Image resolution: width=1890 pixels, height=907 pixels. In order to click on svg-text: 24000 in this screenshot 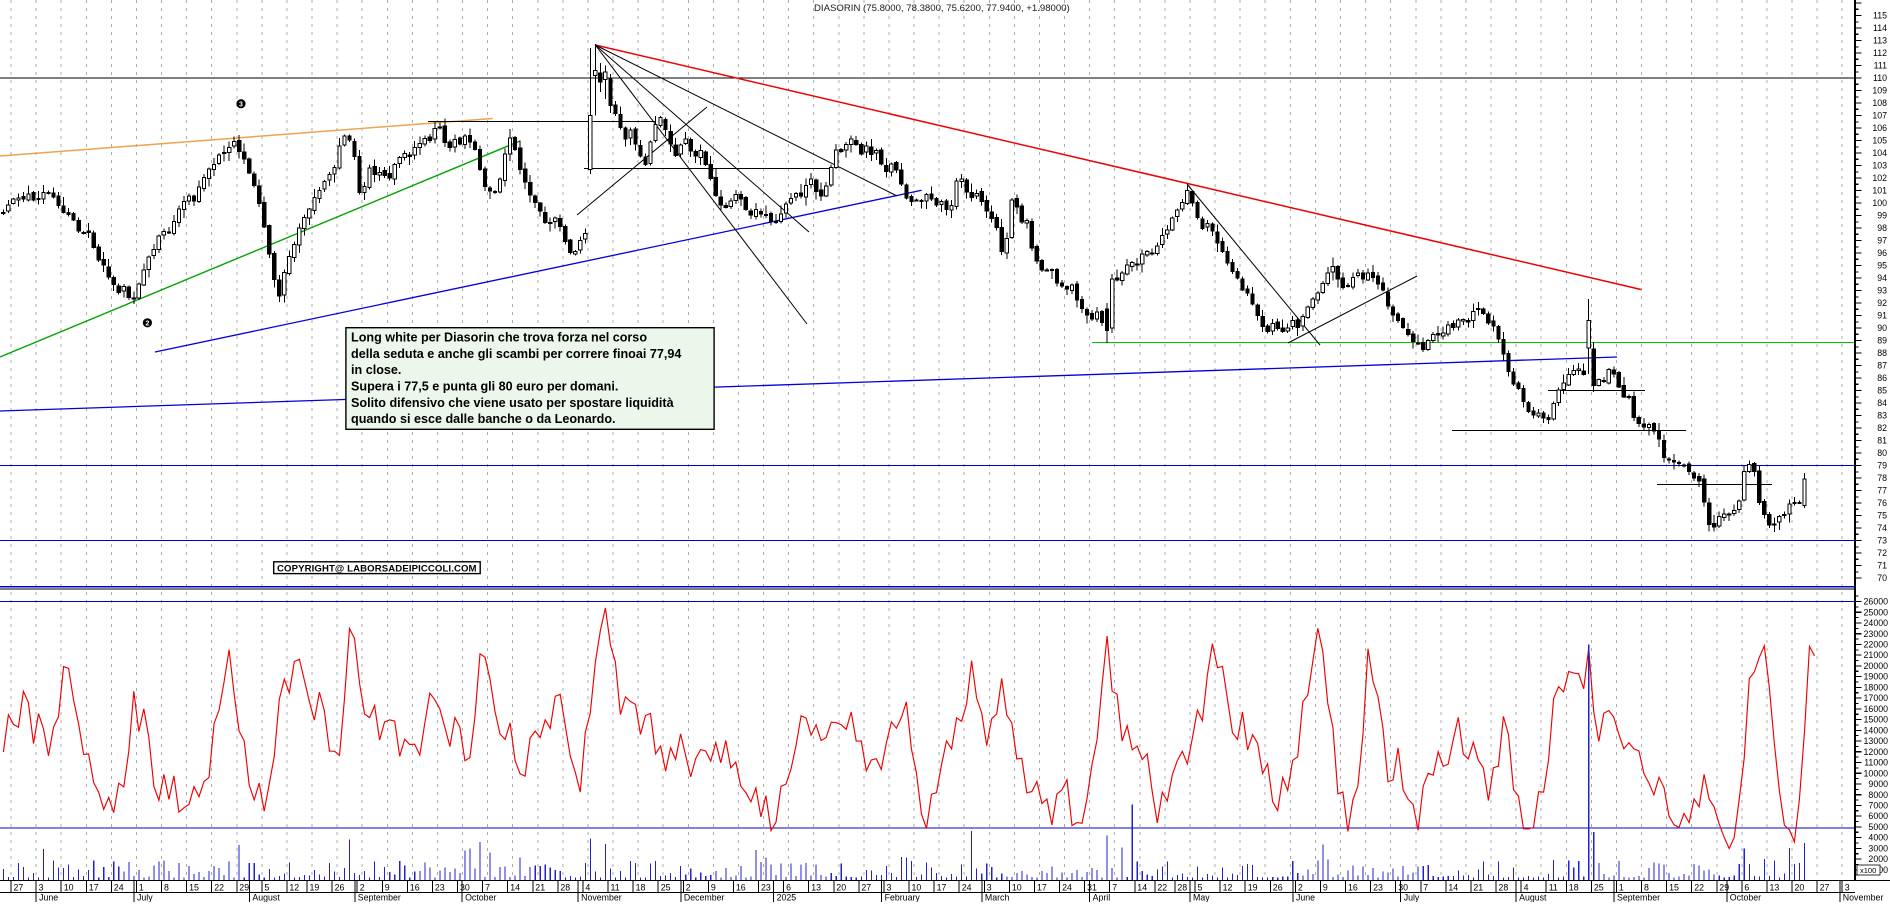, I will do `click(1876, 623)`.